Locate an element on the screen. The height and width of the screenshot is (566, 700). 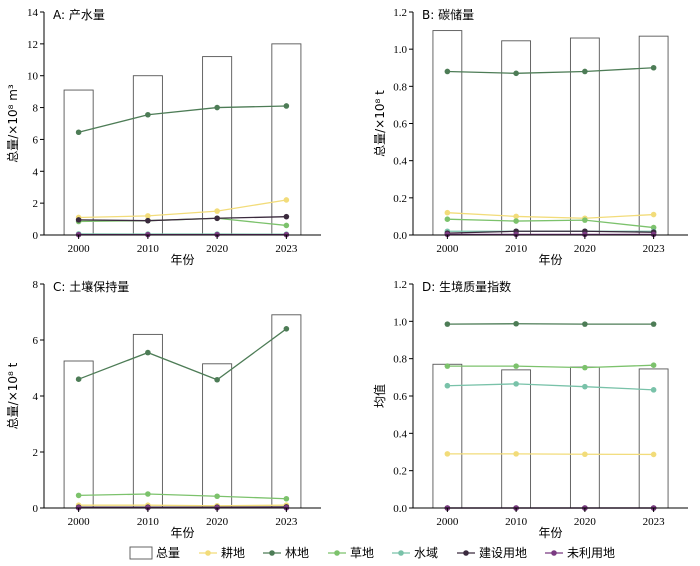
point-forest-2010 is located at coordinates (148, 114).